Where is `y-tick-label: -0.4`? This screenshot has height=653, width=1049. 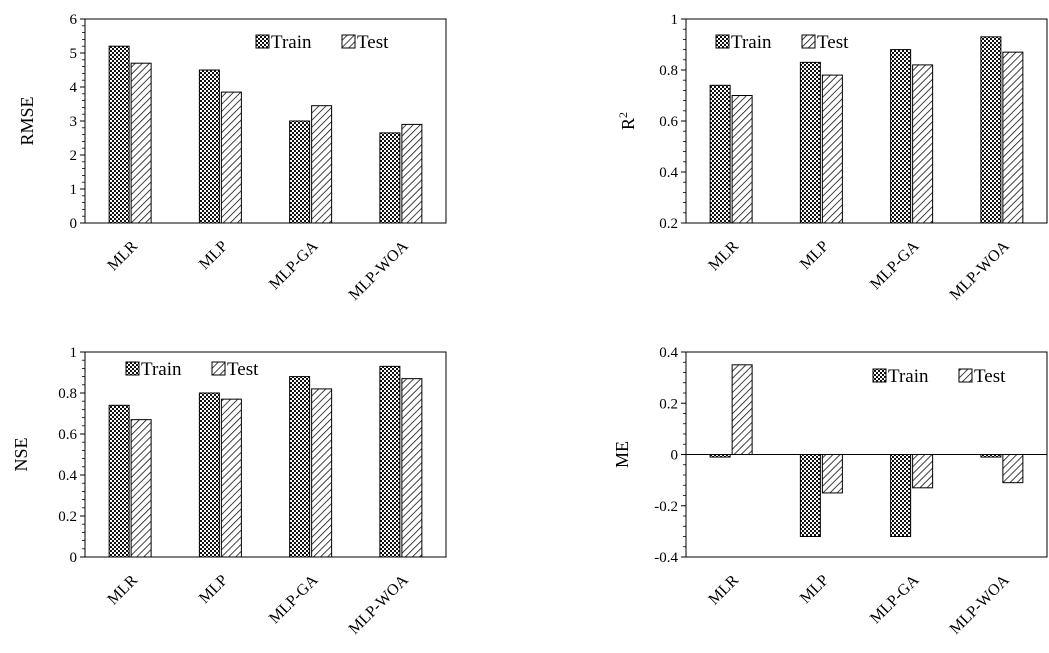
y-tick-label: -0.4 is located at coordinates (666, 558).